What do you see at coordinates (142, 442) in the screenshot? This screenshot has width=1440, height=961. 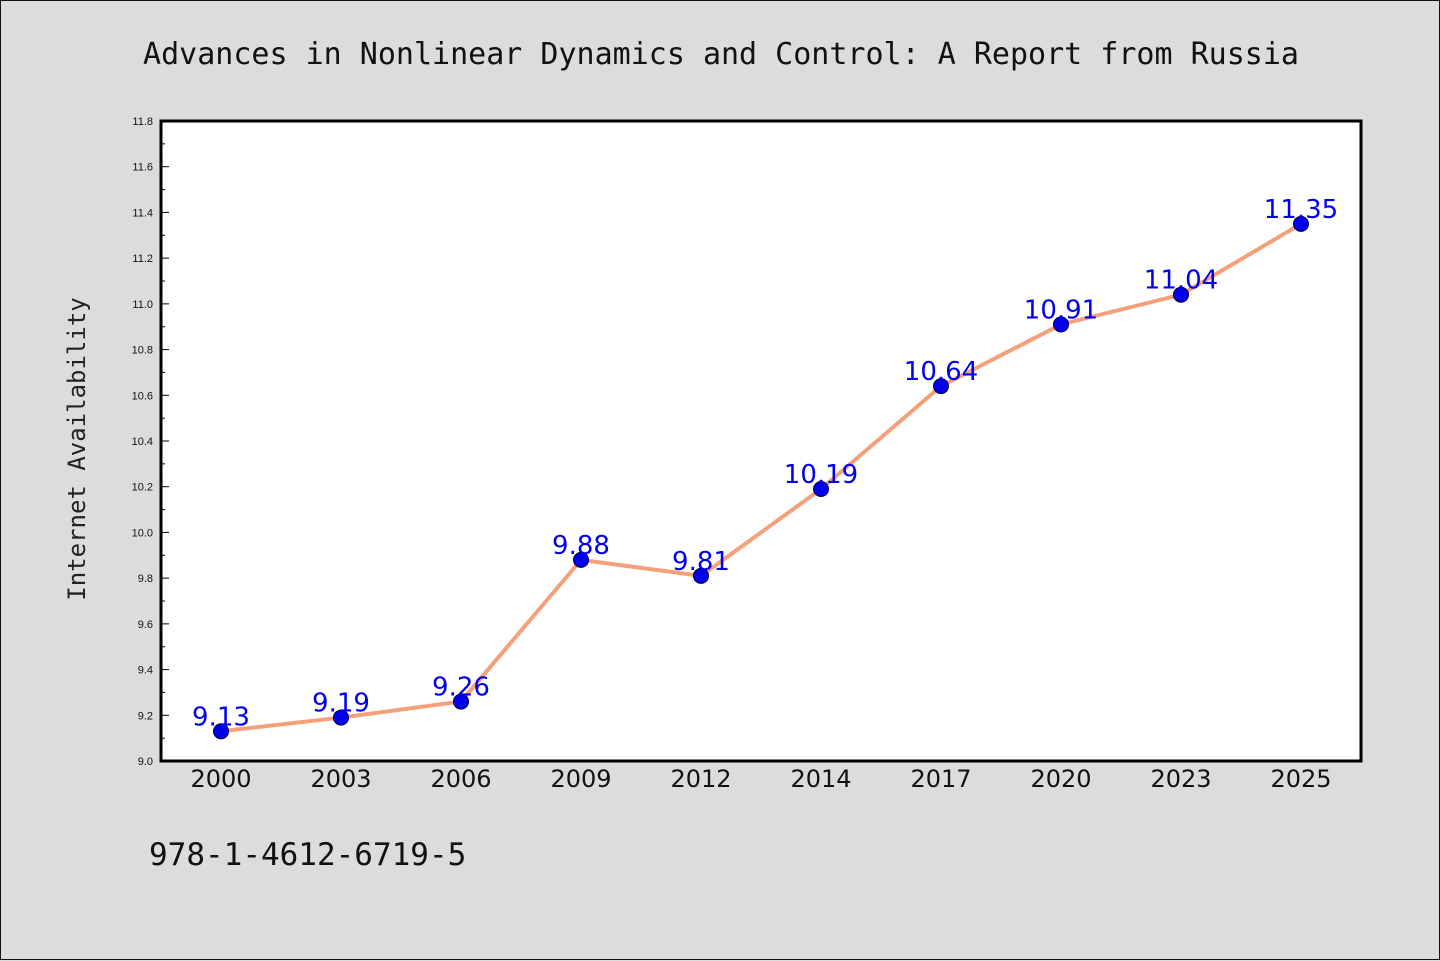 I see `y-tick-label: 10.4` at bounding box center [142, 442].